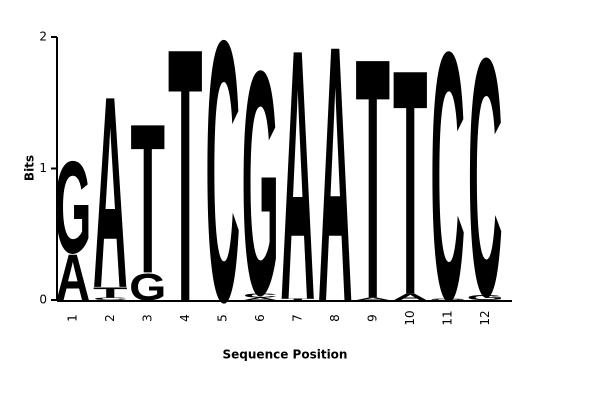 The width and height of the screenshot is (600, 400). Describe the element at coordinates (72, 318) in the screenshot. I see `x-tick-label: 1` at that location.